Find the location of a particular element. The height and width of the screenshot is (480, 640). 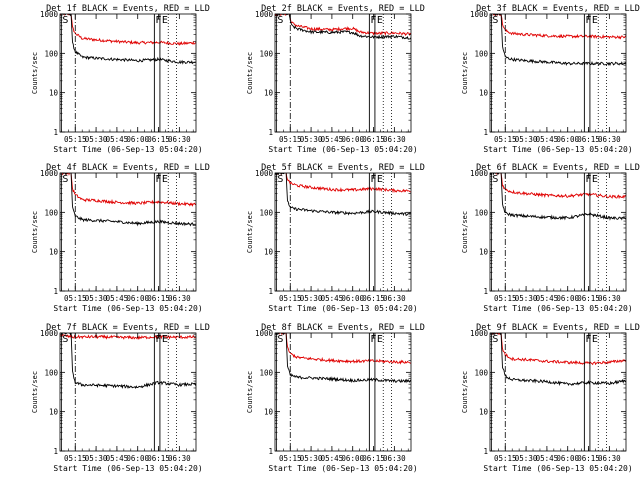

panel-title: Det 1f BLACK = Events, RED = LLD is located at coordinates (128, 9).